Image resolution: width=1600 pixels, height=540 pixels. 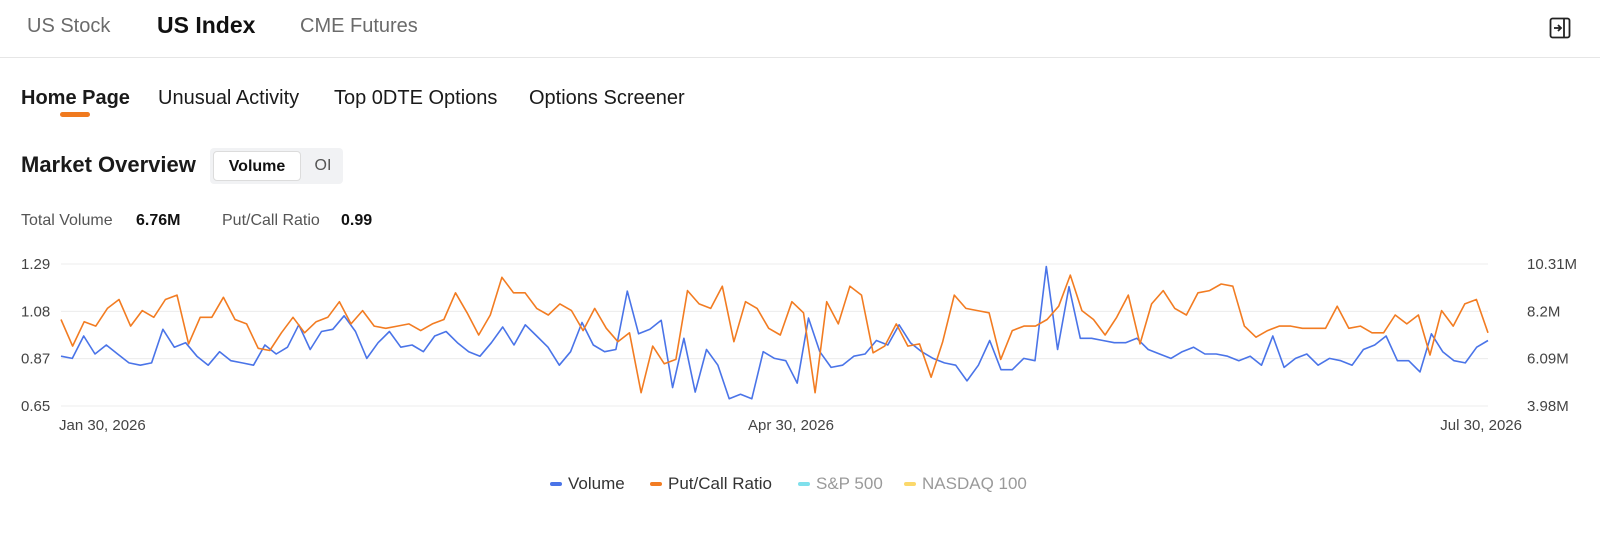 What do you see at coordinates (656, 484) in the screenshot?
I see `legend-swatch-put-call-ratio` at bounding box center [656, 484].